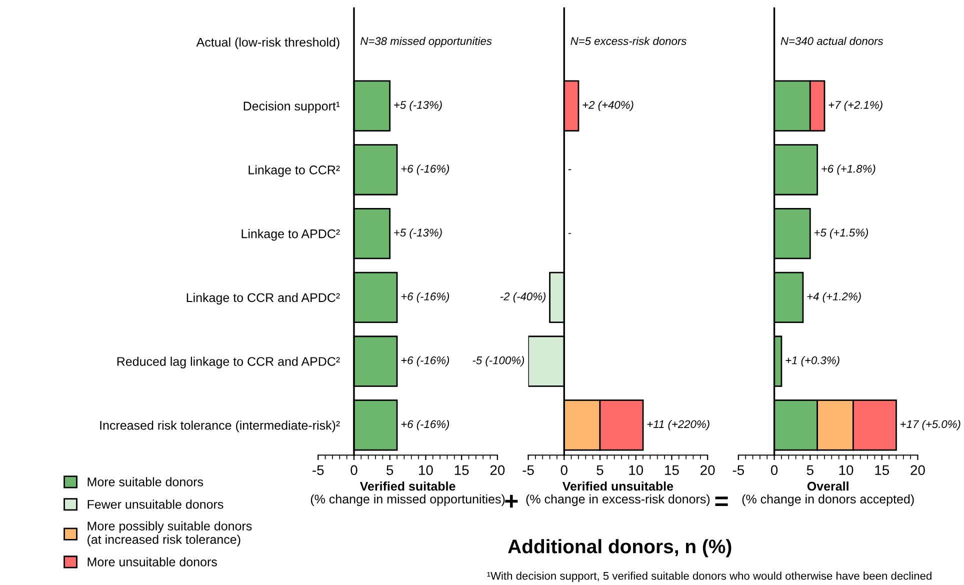 The width and height of the screenshot is (964, 585). Describe the element at coordinates (498, 361) in the screenshot. I see `text: -5 (-100%)` at that location.